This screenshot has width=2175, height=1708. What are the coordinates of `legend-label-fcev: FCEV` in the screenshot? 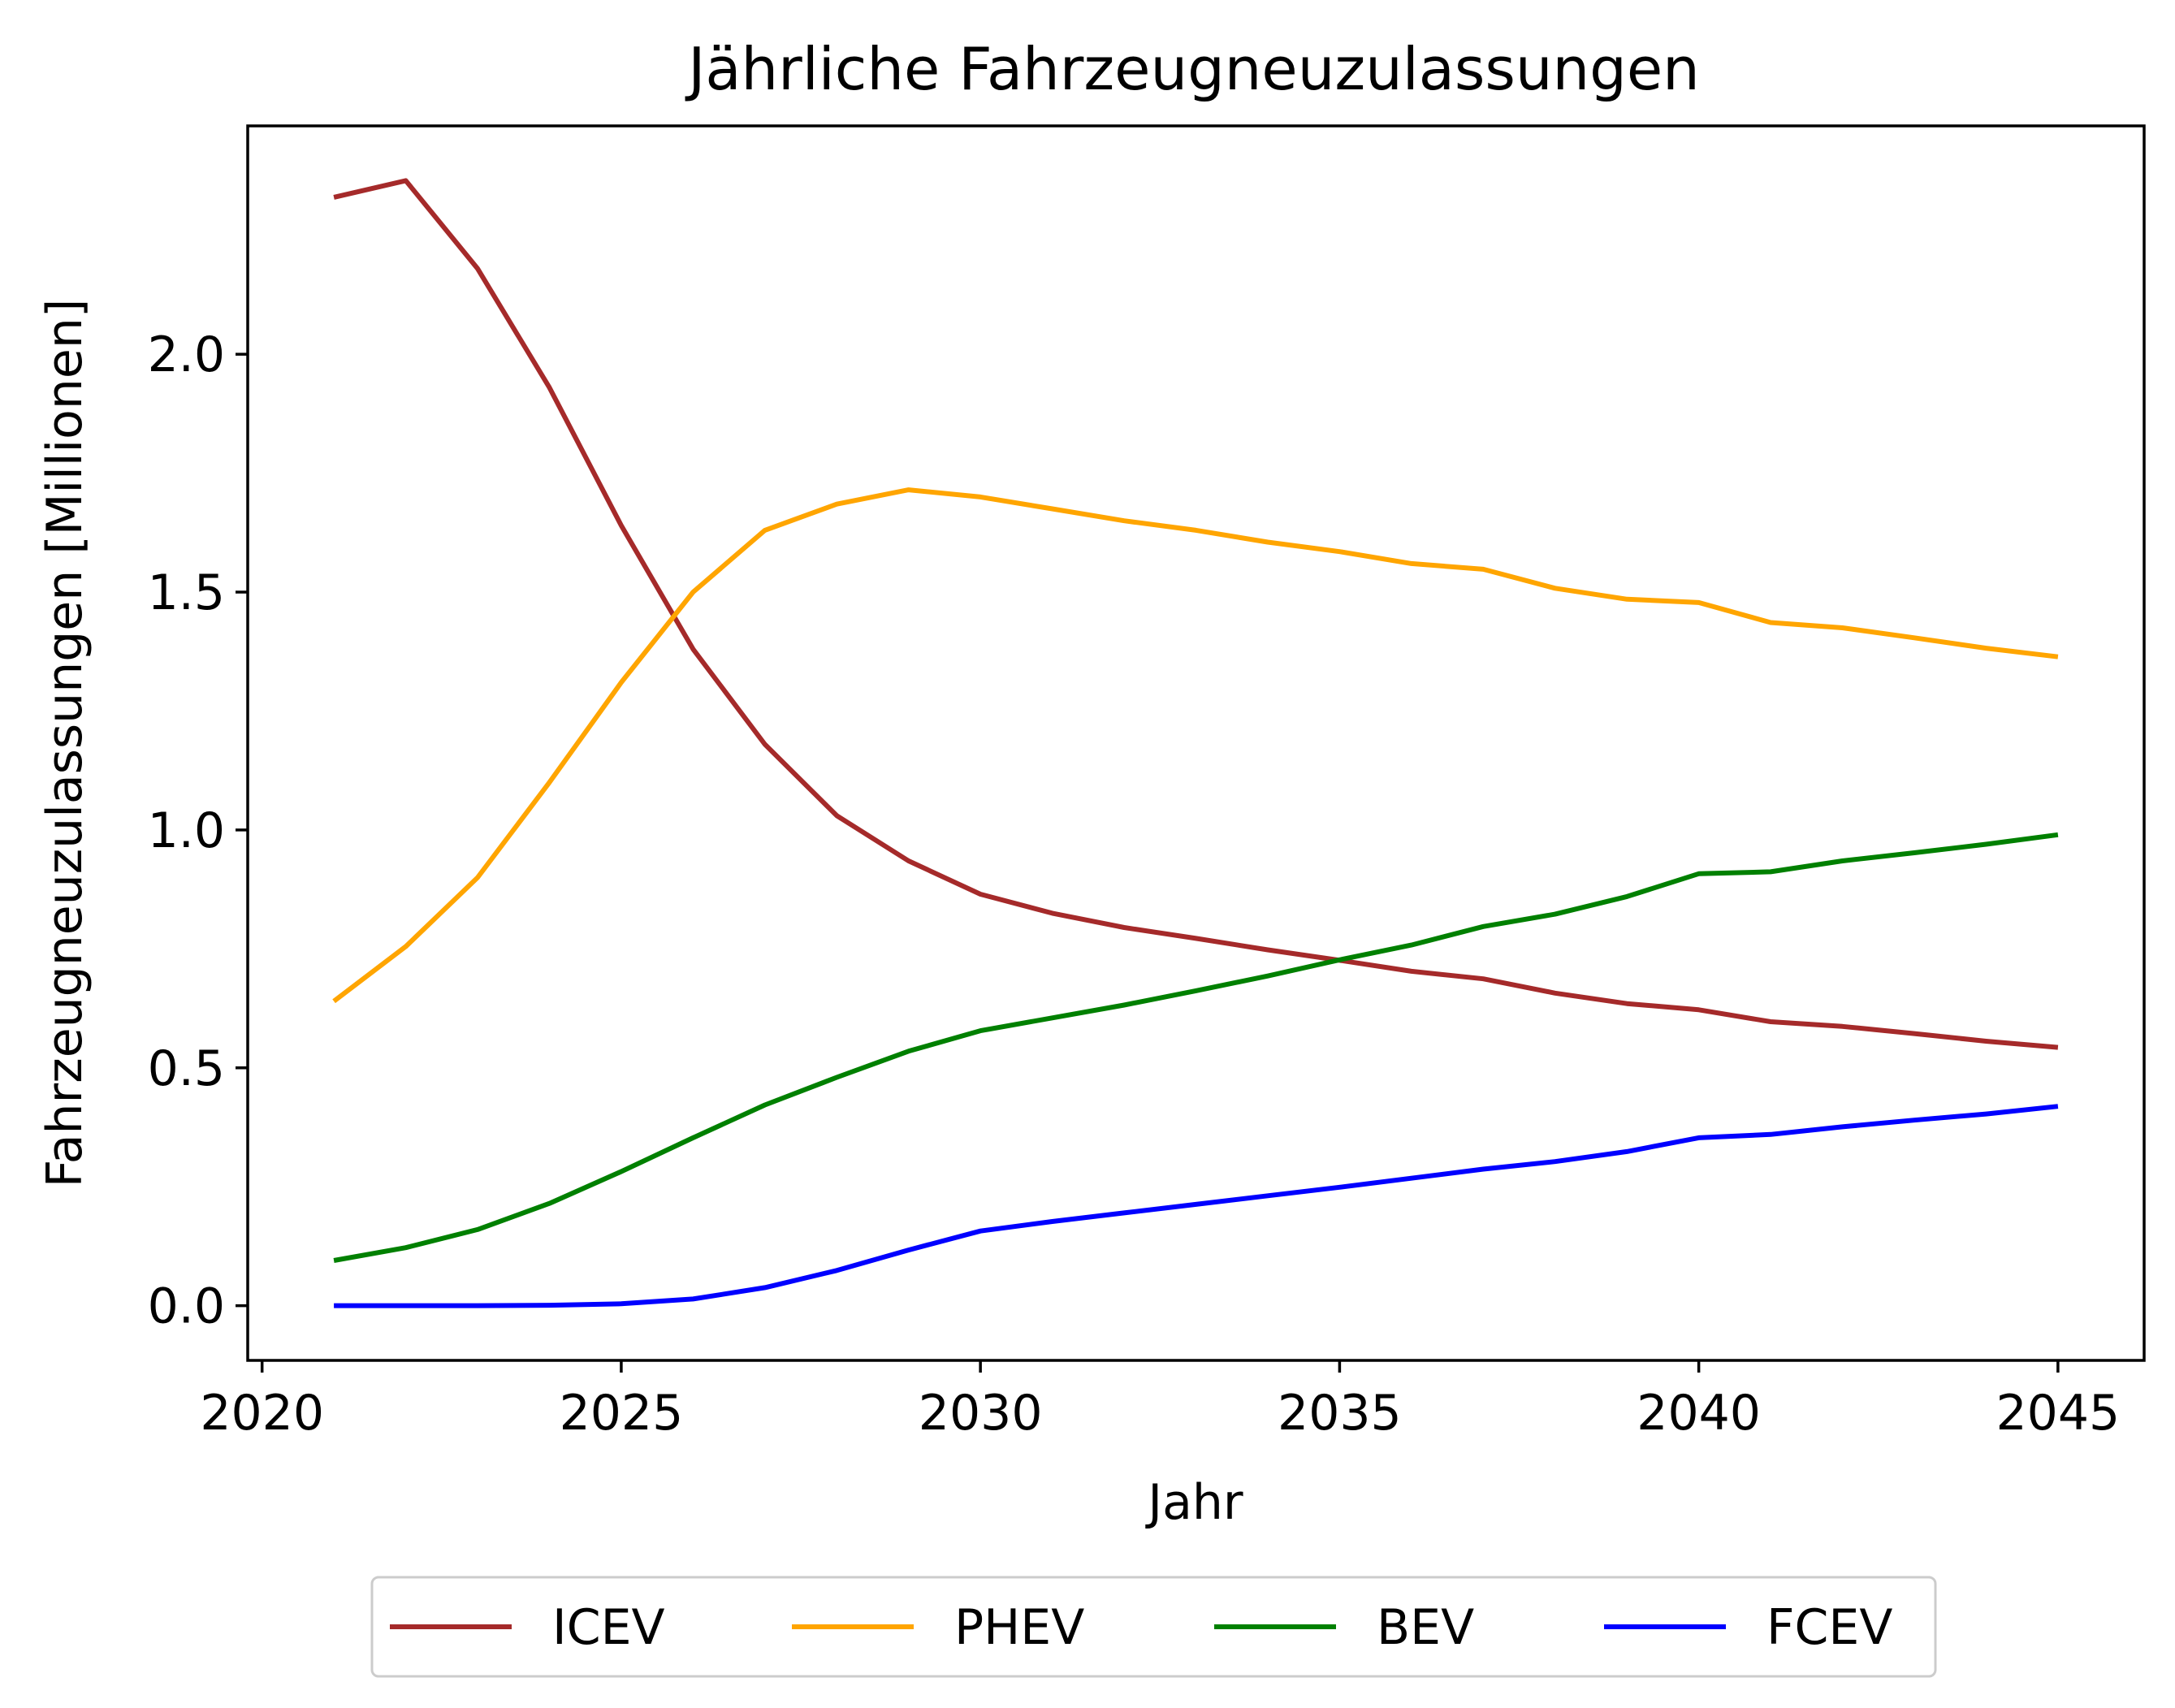 It's located at (1829, 1627).